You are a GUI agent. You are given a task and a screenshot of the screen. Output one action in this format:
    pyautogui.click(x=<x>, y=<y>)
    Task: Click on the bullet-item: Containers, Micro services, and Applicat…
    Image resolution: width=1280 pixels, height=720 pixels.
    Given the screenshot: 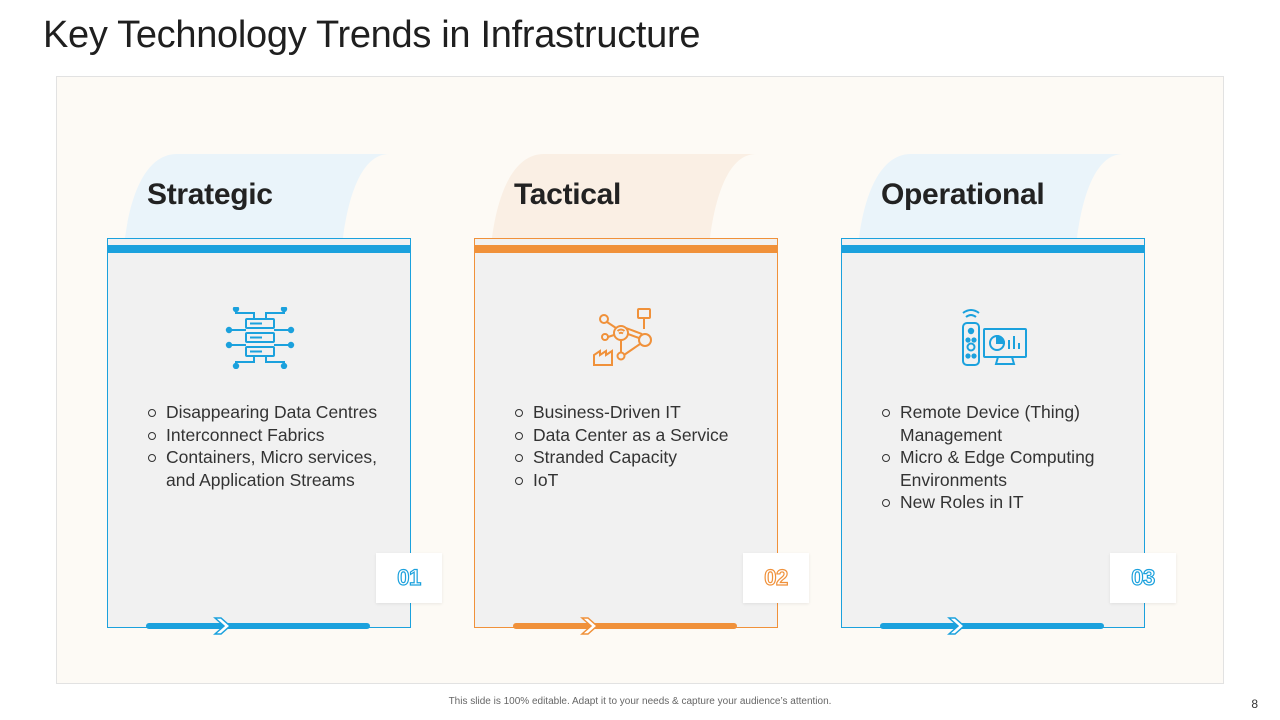 What is the action you would take?
    pyautogui.click(x=271, y=468)
    